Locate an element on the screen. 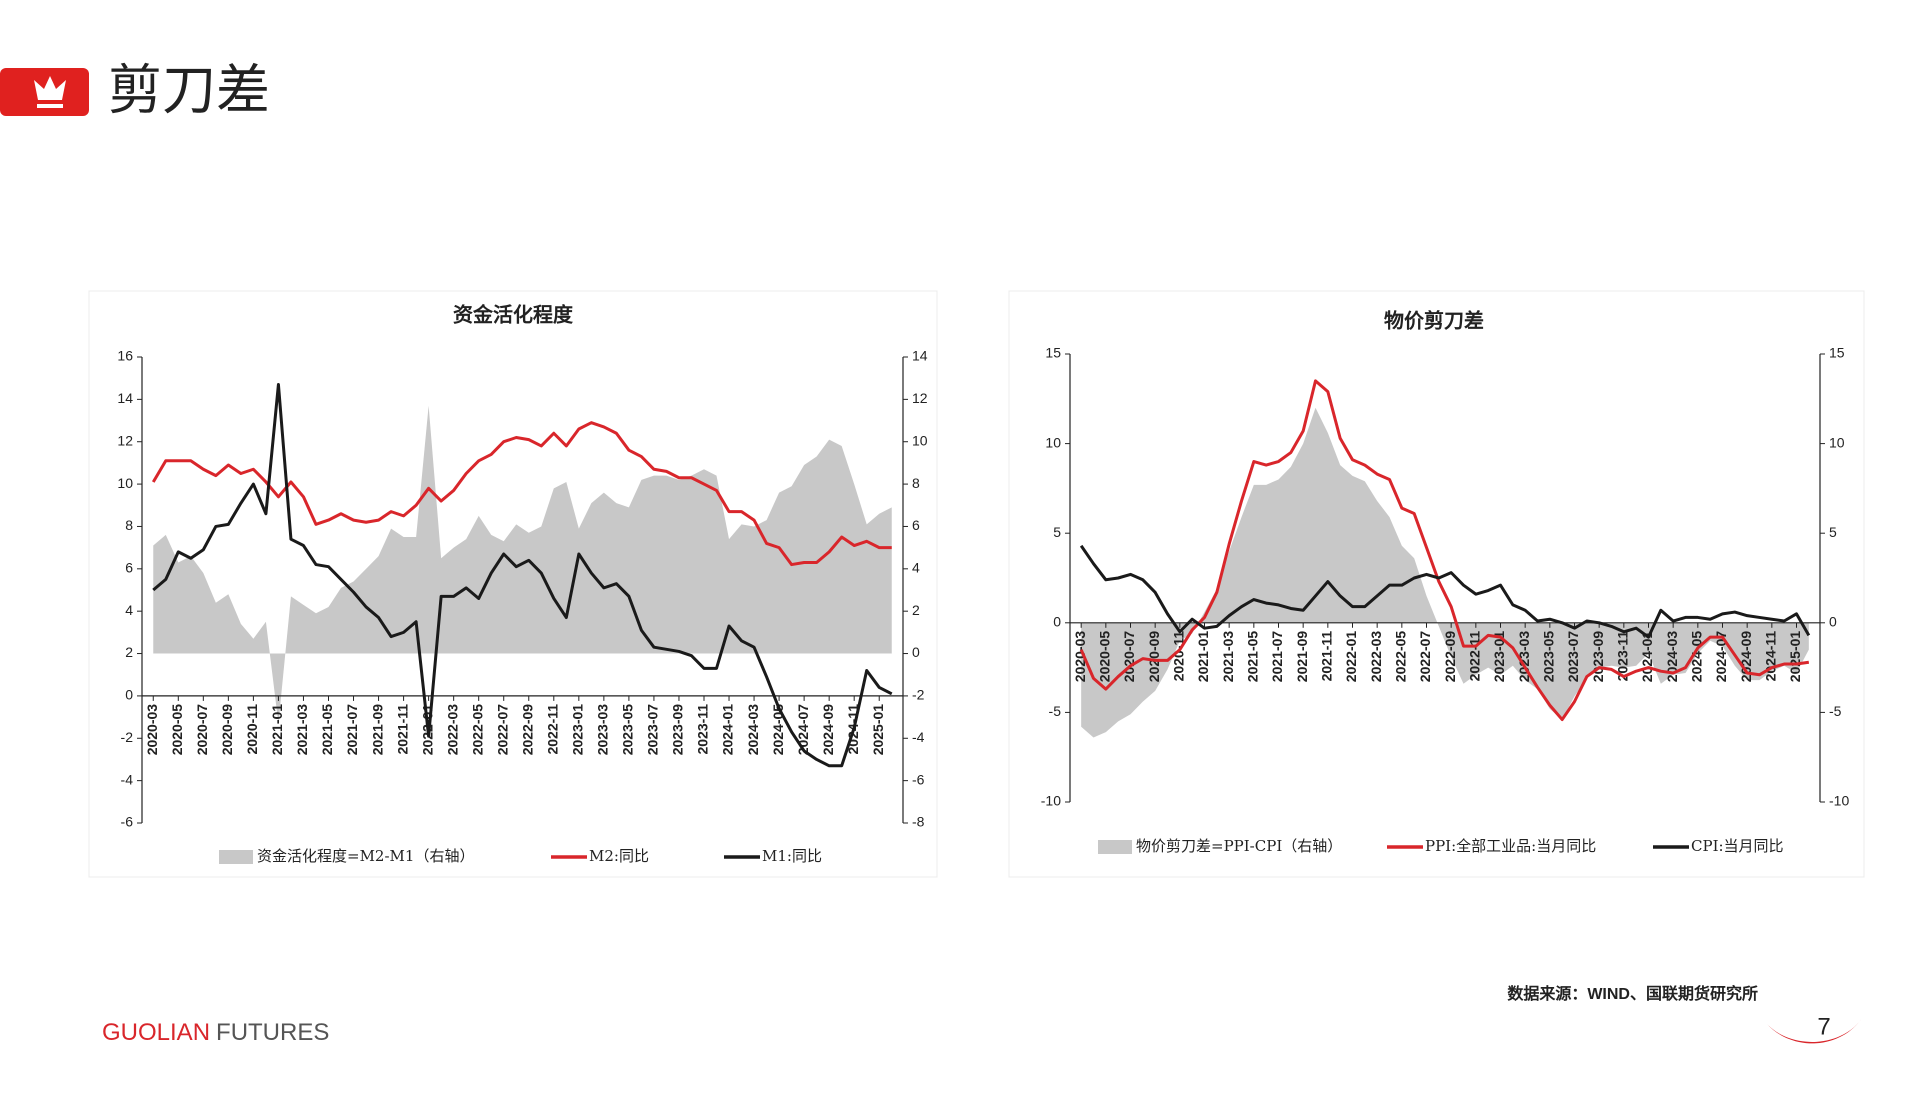 This screenshot has height=1119, width=1919. y-tick-label: 6 is located at coordinates (129, 568).